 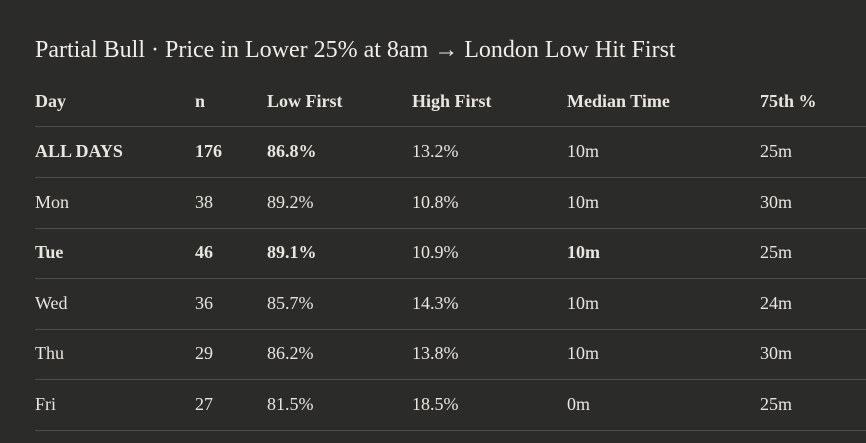 I want to click on table-cell: 86.8%, so click(x=292, y=151).